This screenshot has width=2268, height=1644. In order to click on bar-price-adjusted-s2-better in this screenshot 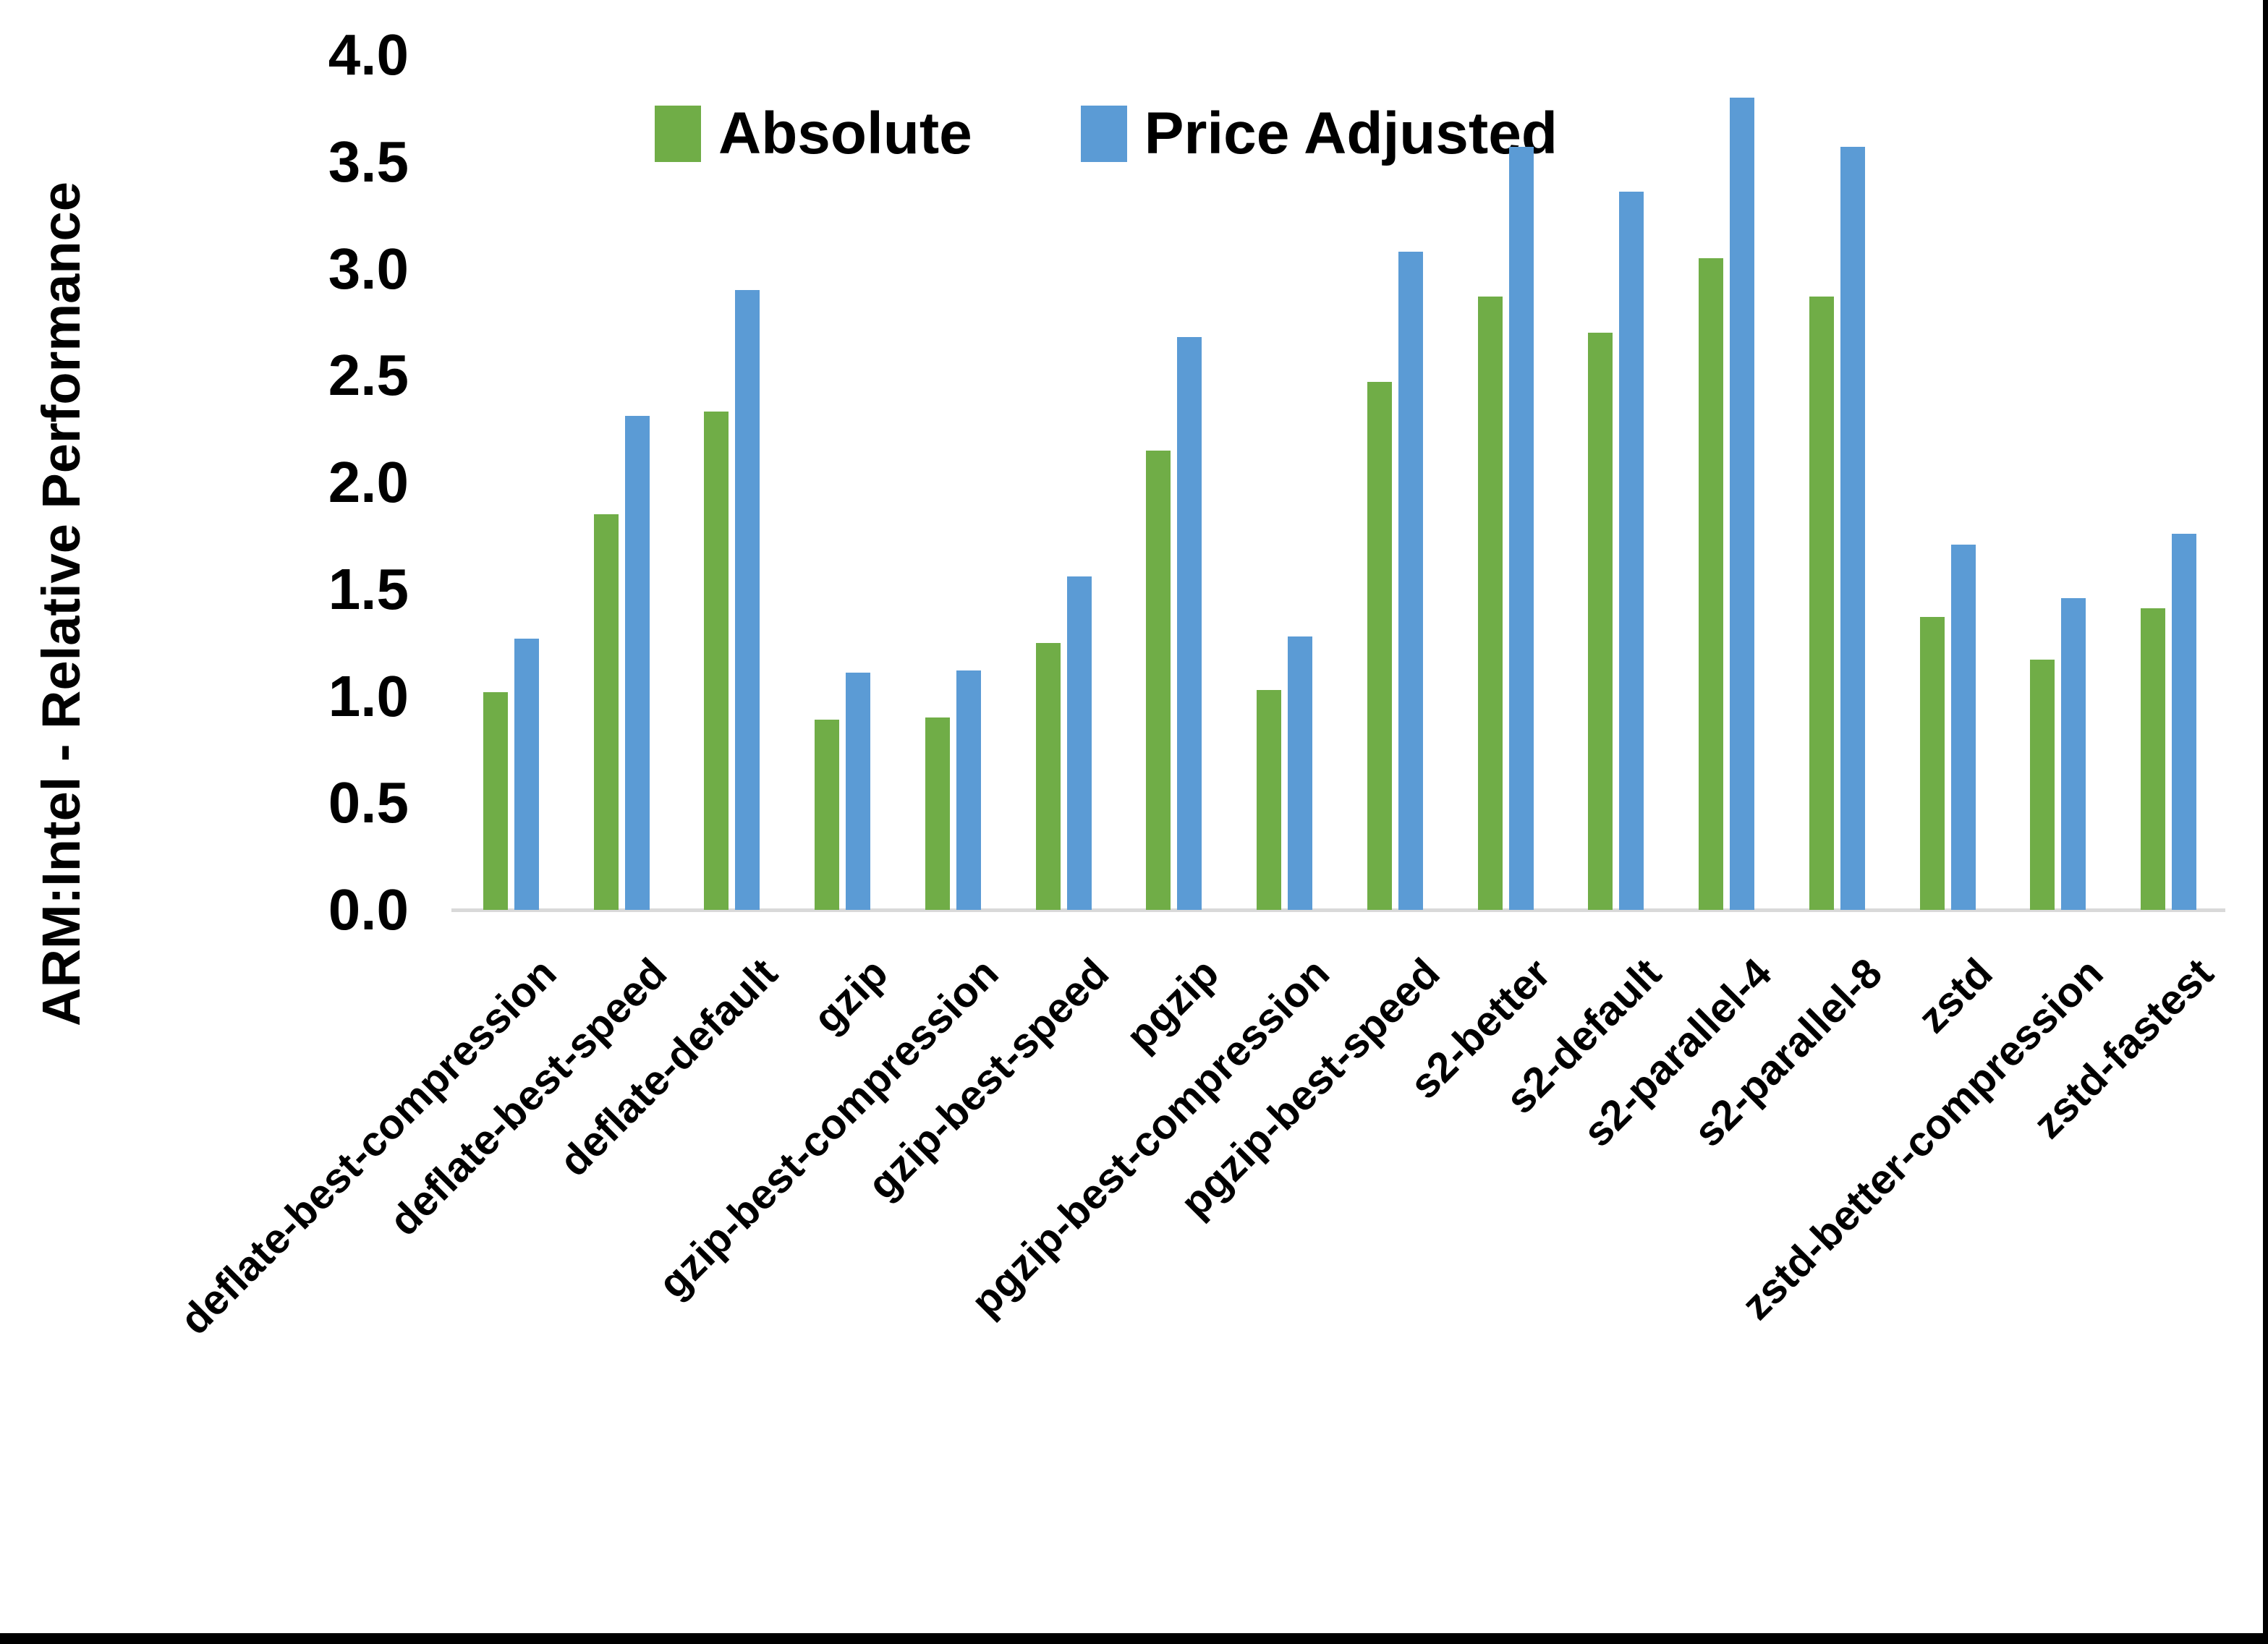, I will do `click(1521, 528)`.